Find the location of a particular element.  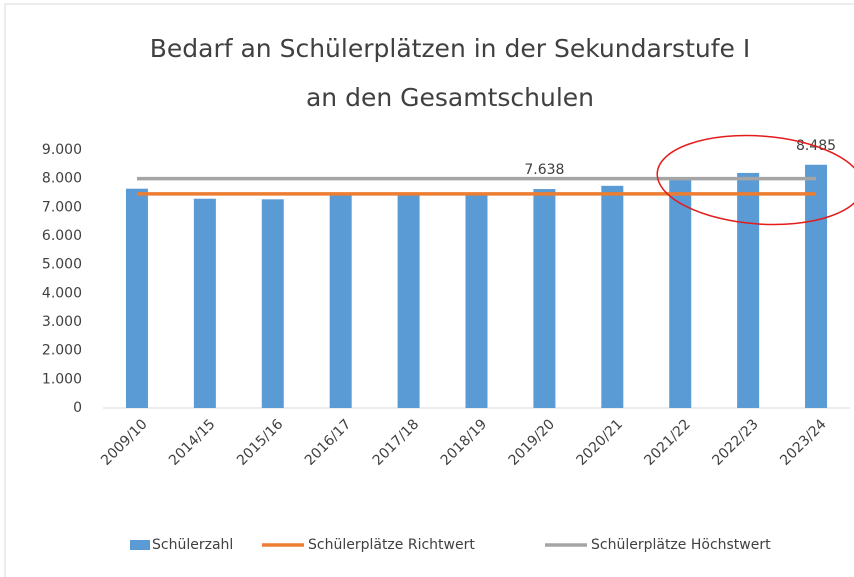

y-tick-label: 1.000 is located at coordinates (62, 379).